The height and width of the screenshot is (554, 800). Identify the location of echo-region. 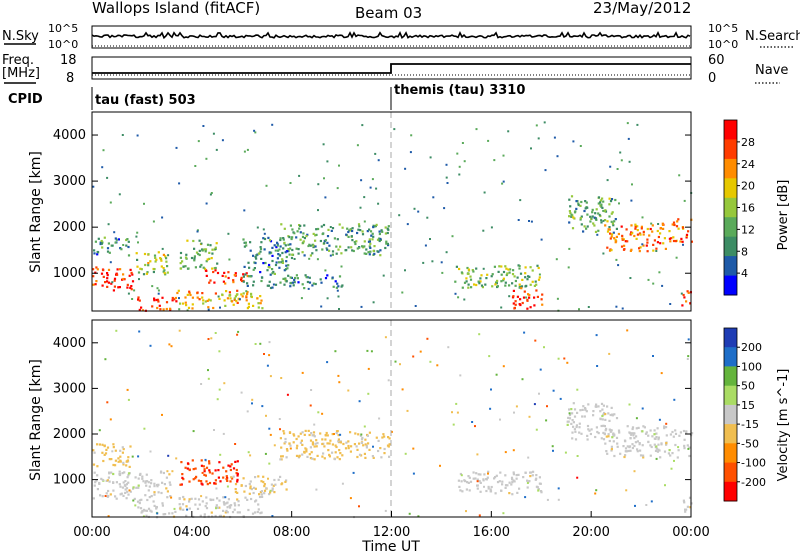
(157, 304).